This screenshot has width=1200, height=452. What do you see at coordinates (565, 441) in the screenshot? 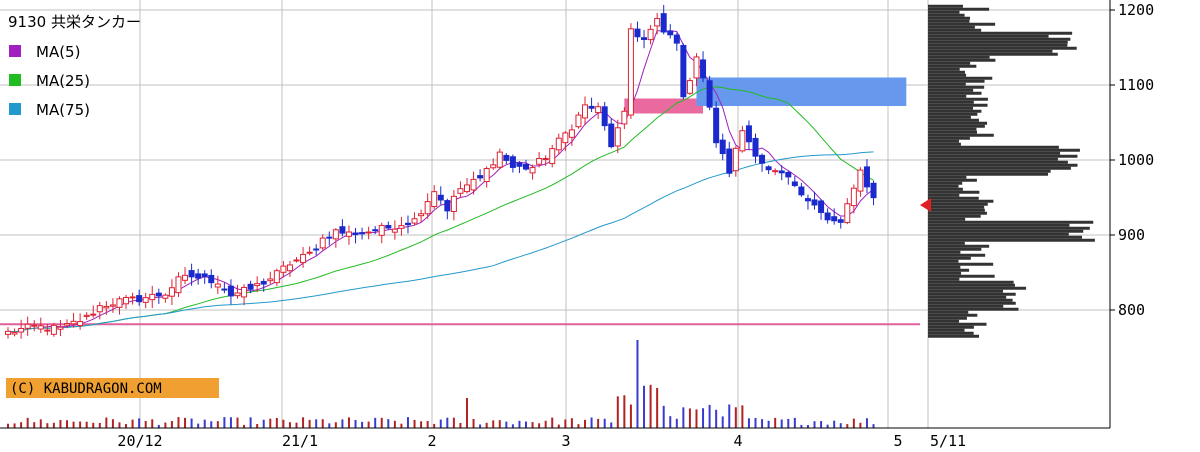
I see `x-tick-label: 3` at bounding box center [565, 441].